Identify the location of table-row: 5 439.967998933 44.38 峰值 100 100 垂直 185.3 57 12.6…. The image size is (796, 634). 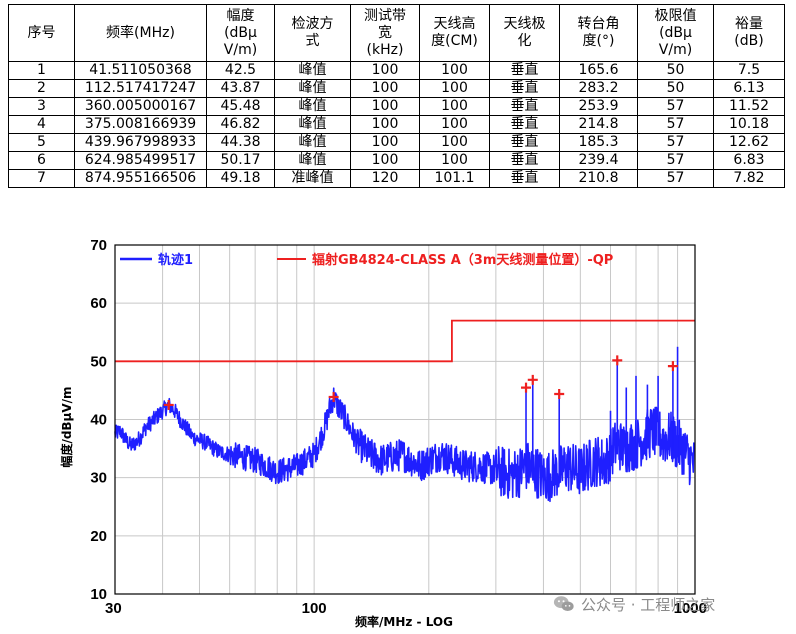
(396, 142).